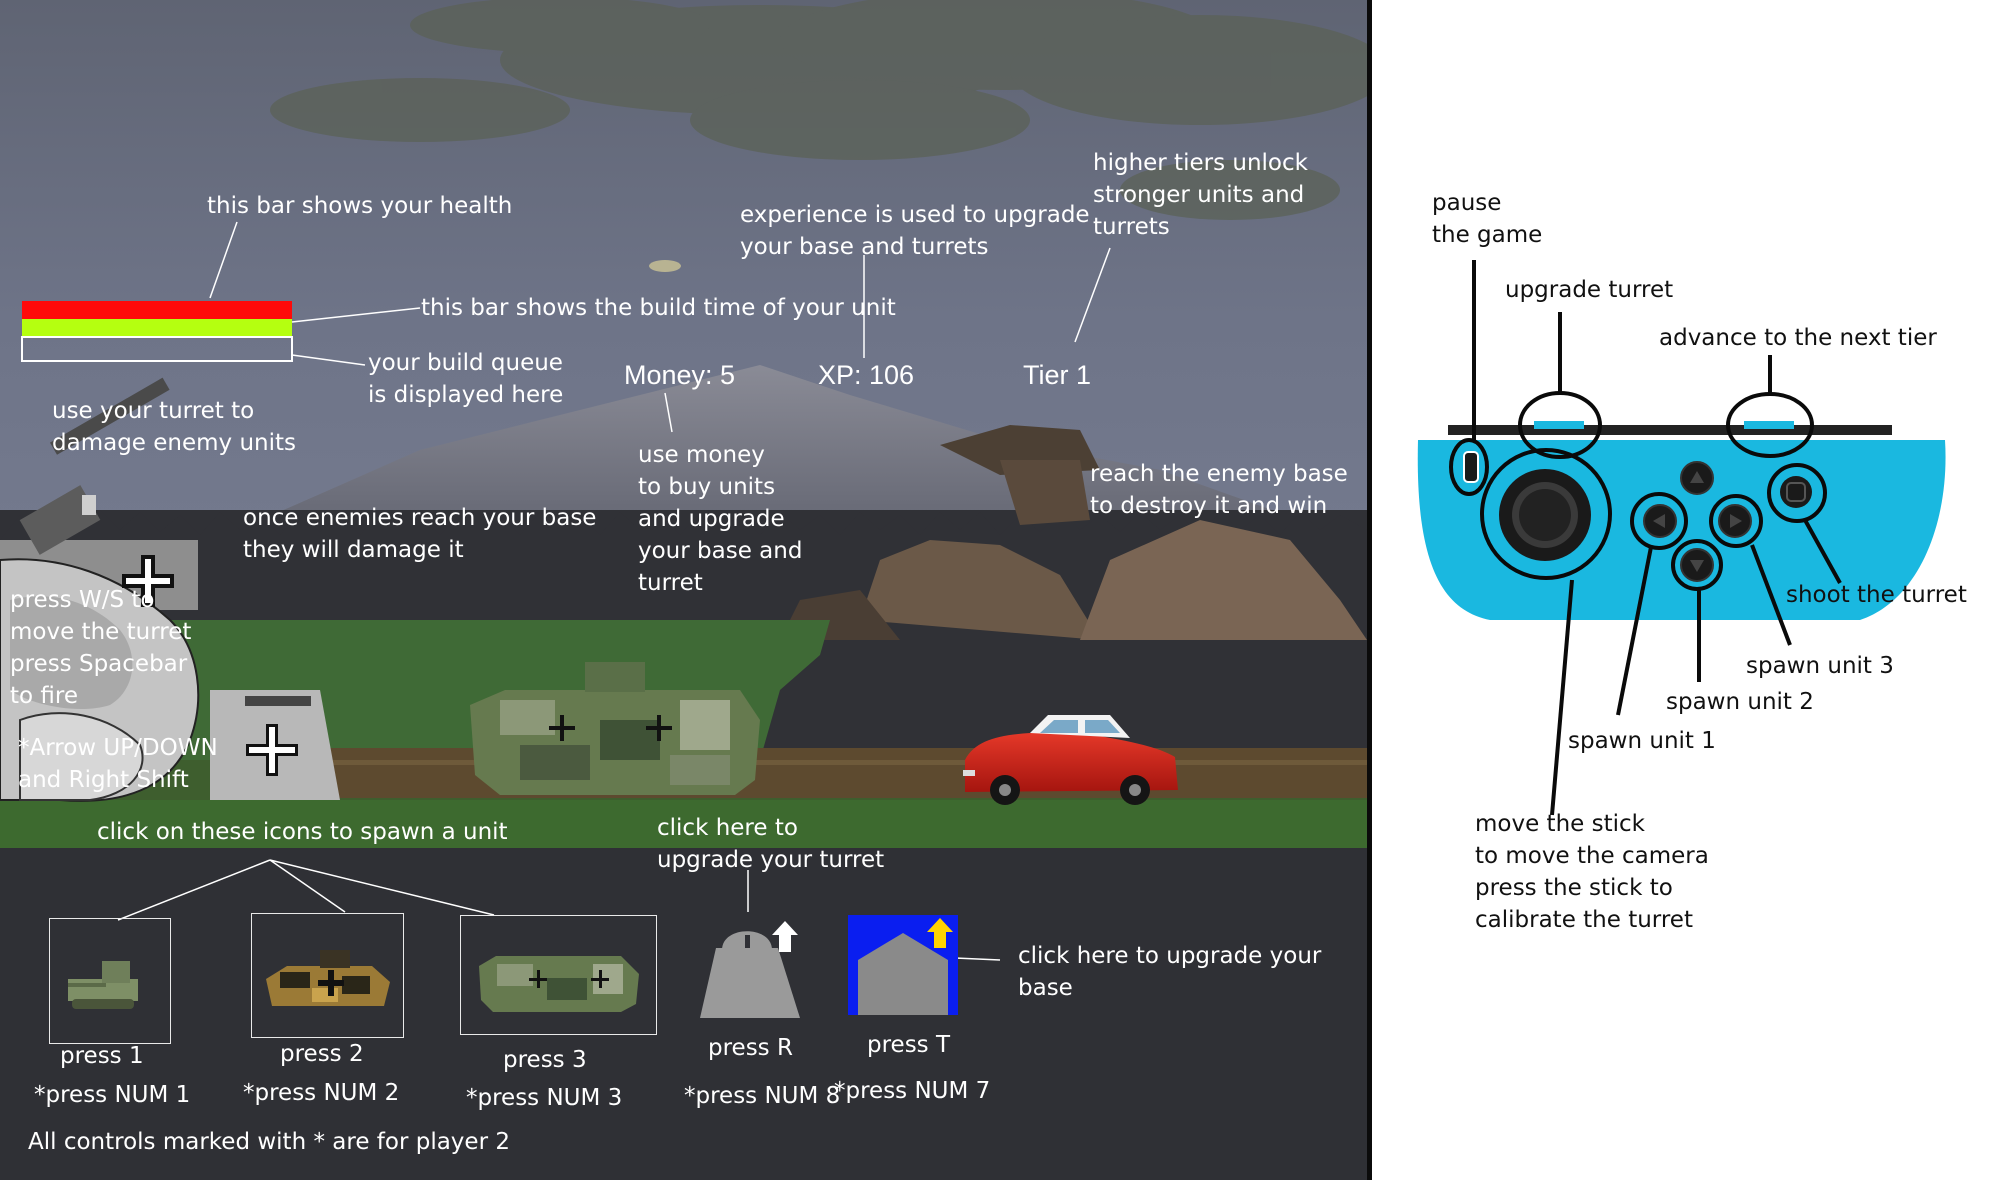 The width and height of the screenshot is (2000, 1180). What do you see at coordinates (818, 110) in the screenshot?
I see `clouds` at bounding box center [818, 110].